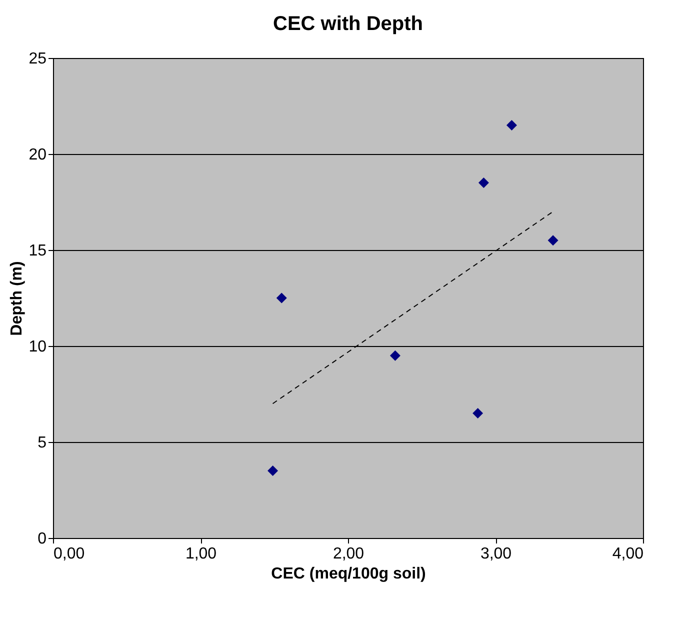 This screenshot has height=638, width=680. Describe the element at coordinates (496, 554) in the screenshot. I see `x-tick-label: 3,00` at that location.